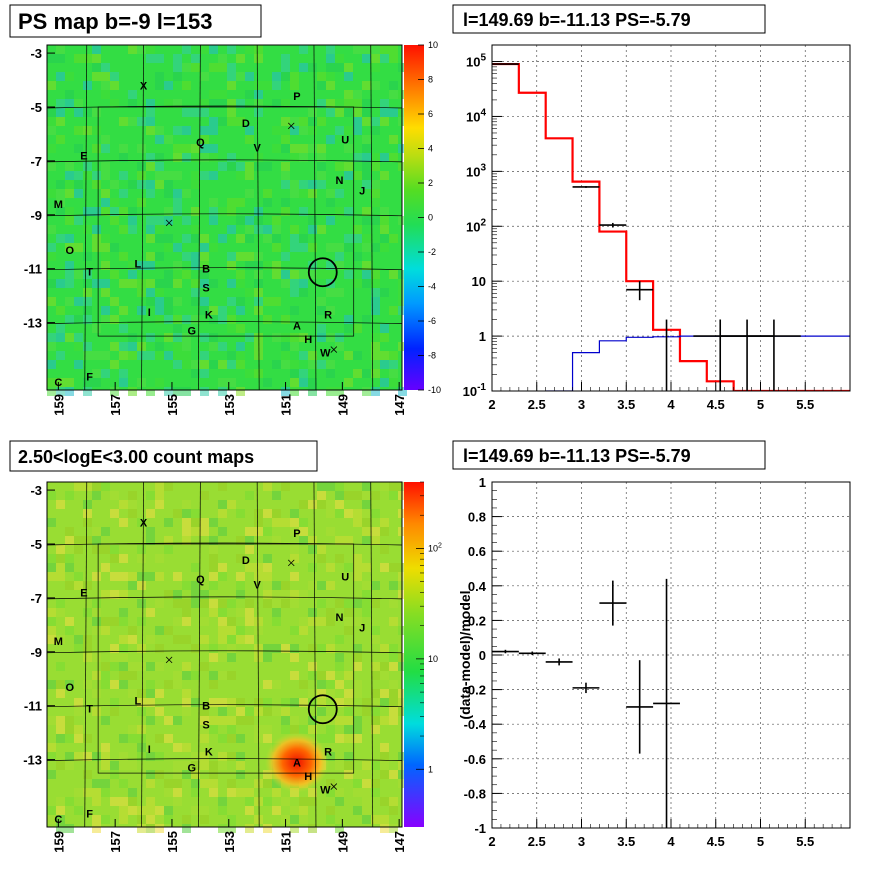 The image size is (896, 872). What do you see at coordinates (477, 620) in the screenshot?
I see `y-tick-label: 0.2` at bounding box center [477, 620].